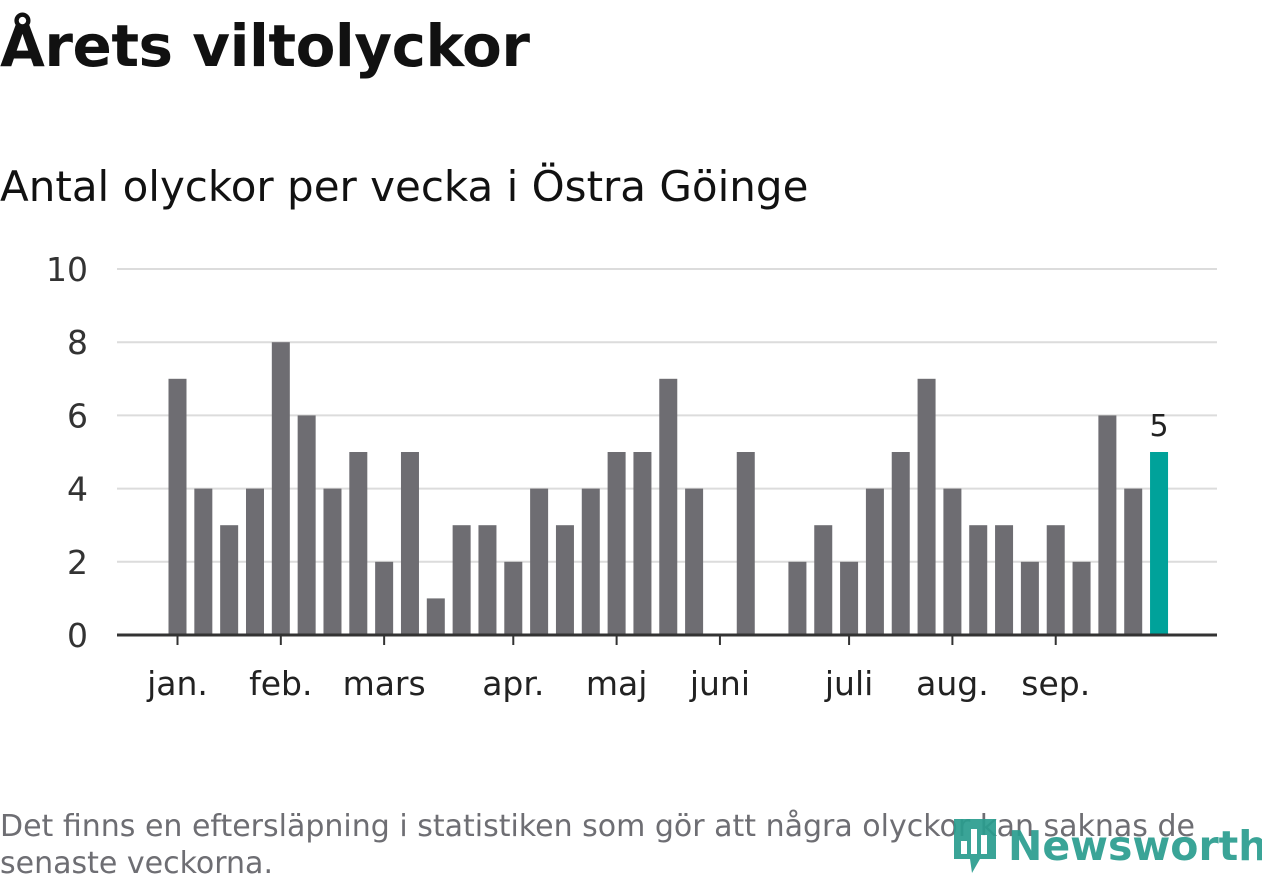 This screenshot has height=882, width=1262. Describe the element at coordinates (77, 415) in the screenshot. I see `y-tick-label: 6` at that location.